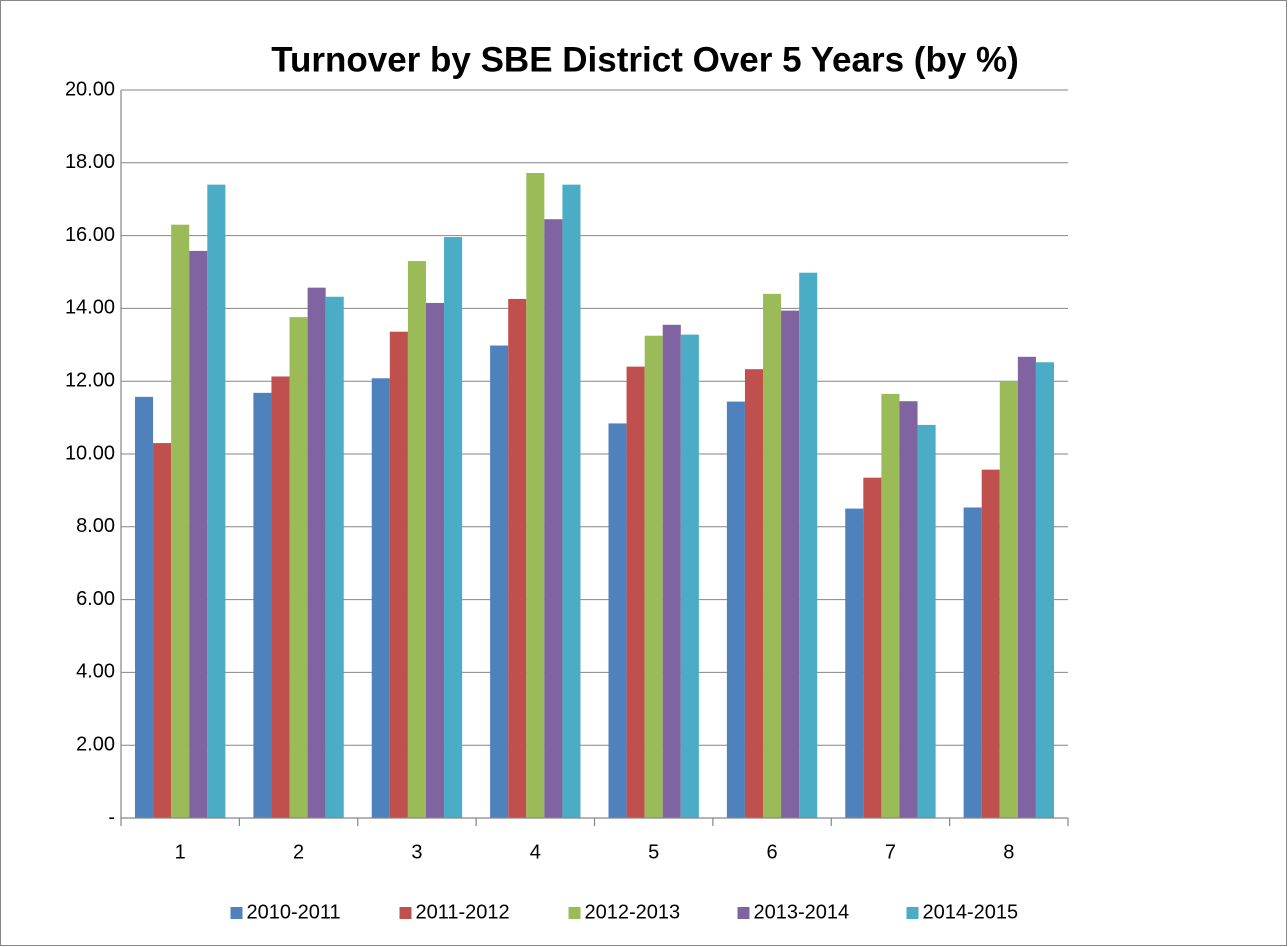 This screenshot has width=1288, height=947. I want to click on y-tick-label: 8.00, so click(95, 526).